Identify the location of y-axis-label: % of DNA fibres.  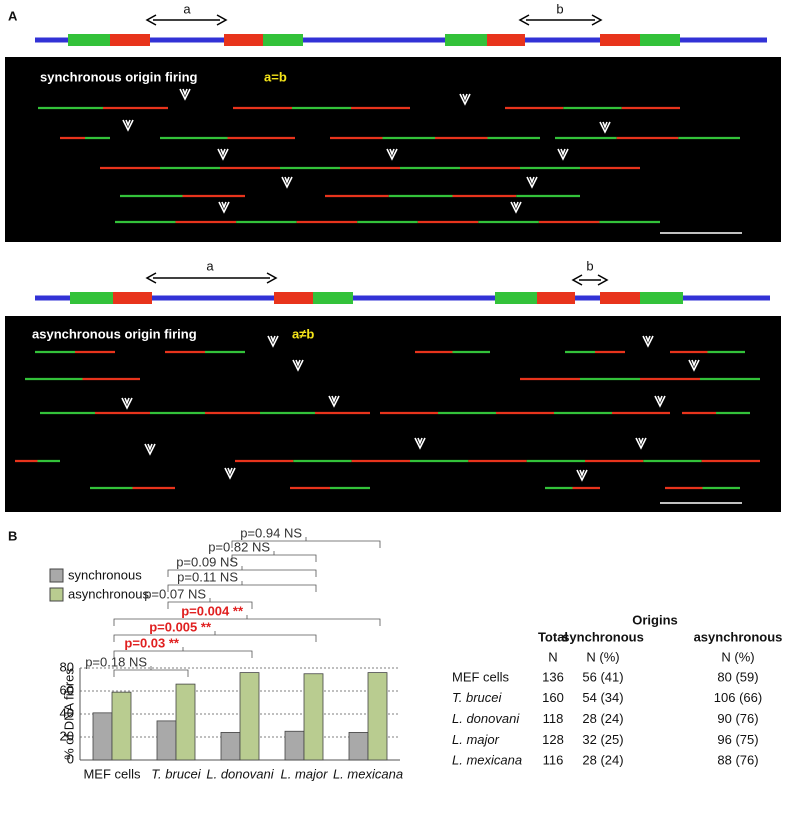
(68, 714).